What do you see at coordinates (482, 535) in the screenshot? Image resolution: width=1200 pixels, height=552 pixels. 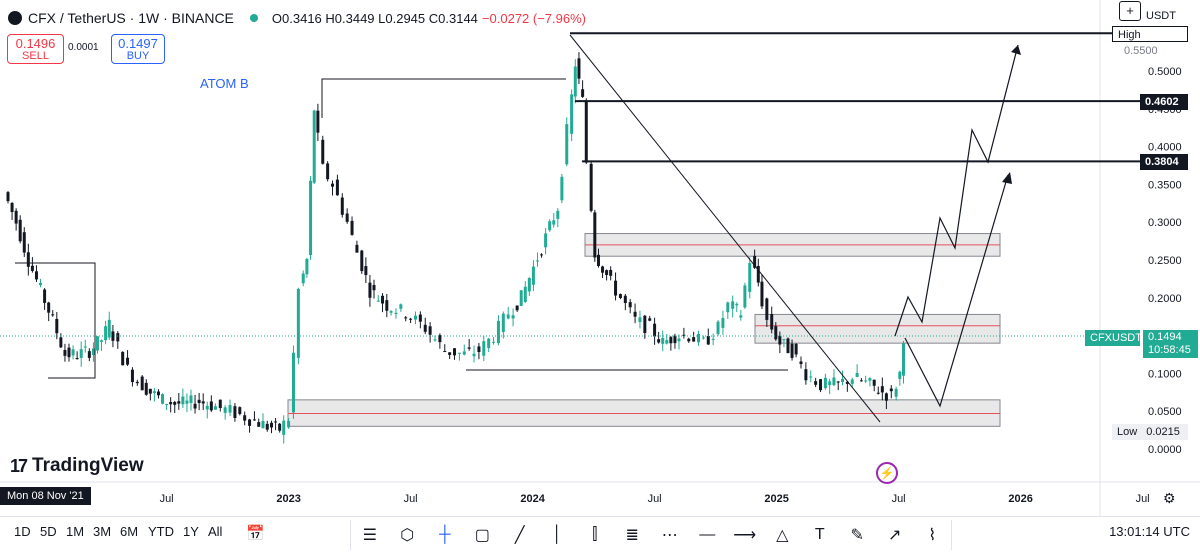 I see `rectangle-icon: ▢` at bounding box center [482, 535].